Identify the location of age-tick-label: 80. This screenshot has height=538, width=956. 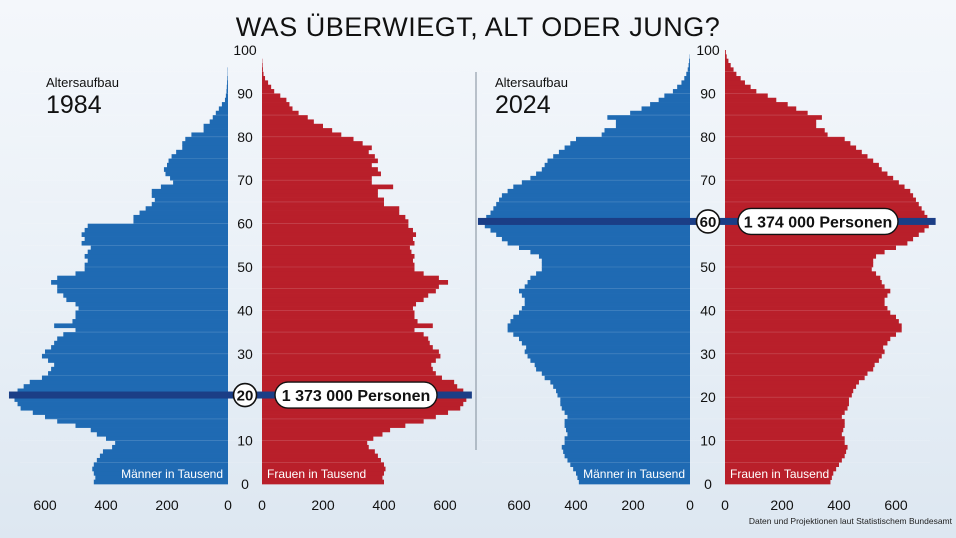
(245, 137).